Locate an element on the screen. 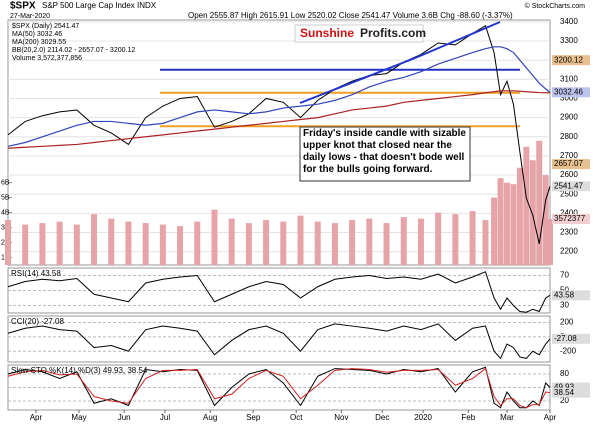 The image size is (593, 426). price-tag-bg is located at coordinates (571, 186).